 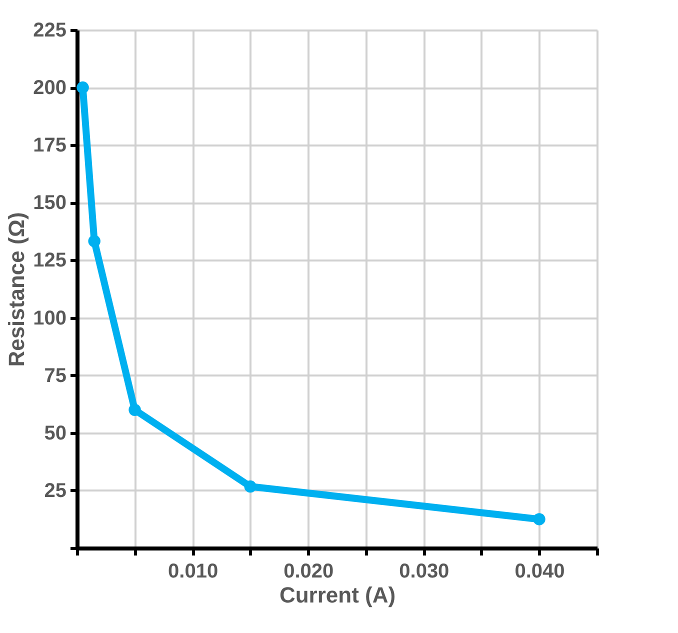 I want to click on y-tick-label: 200, so click(x=49, y=88).